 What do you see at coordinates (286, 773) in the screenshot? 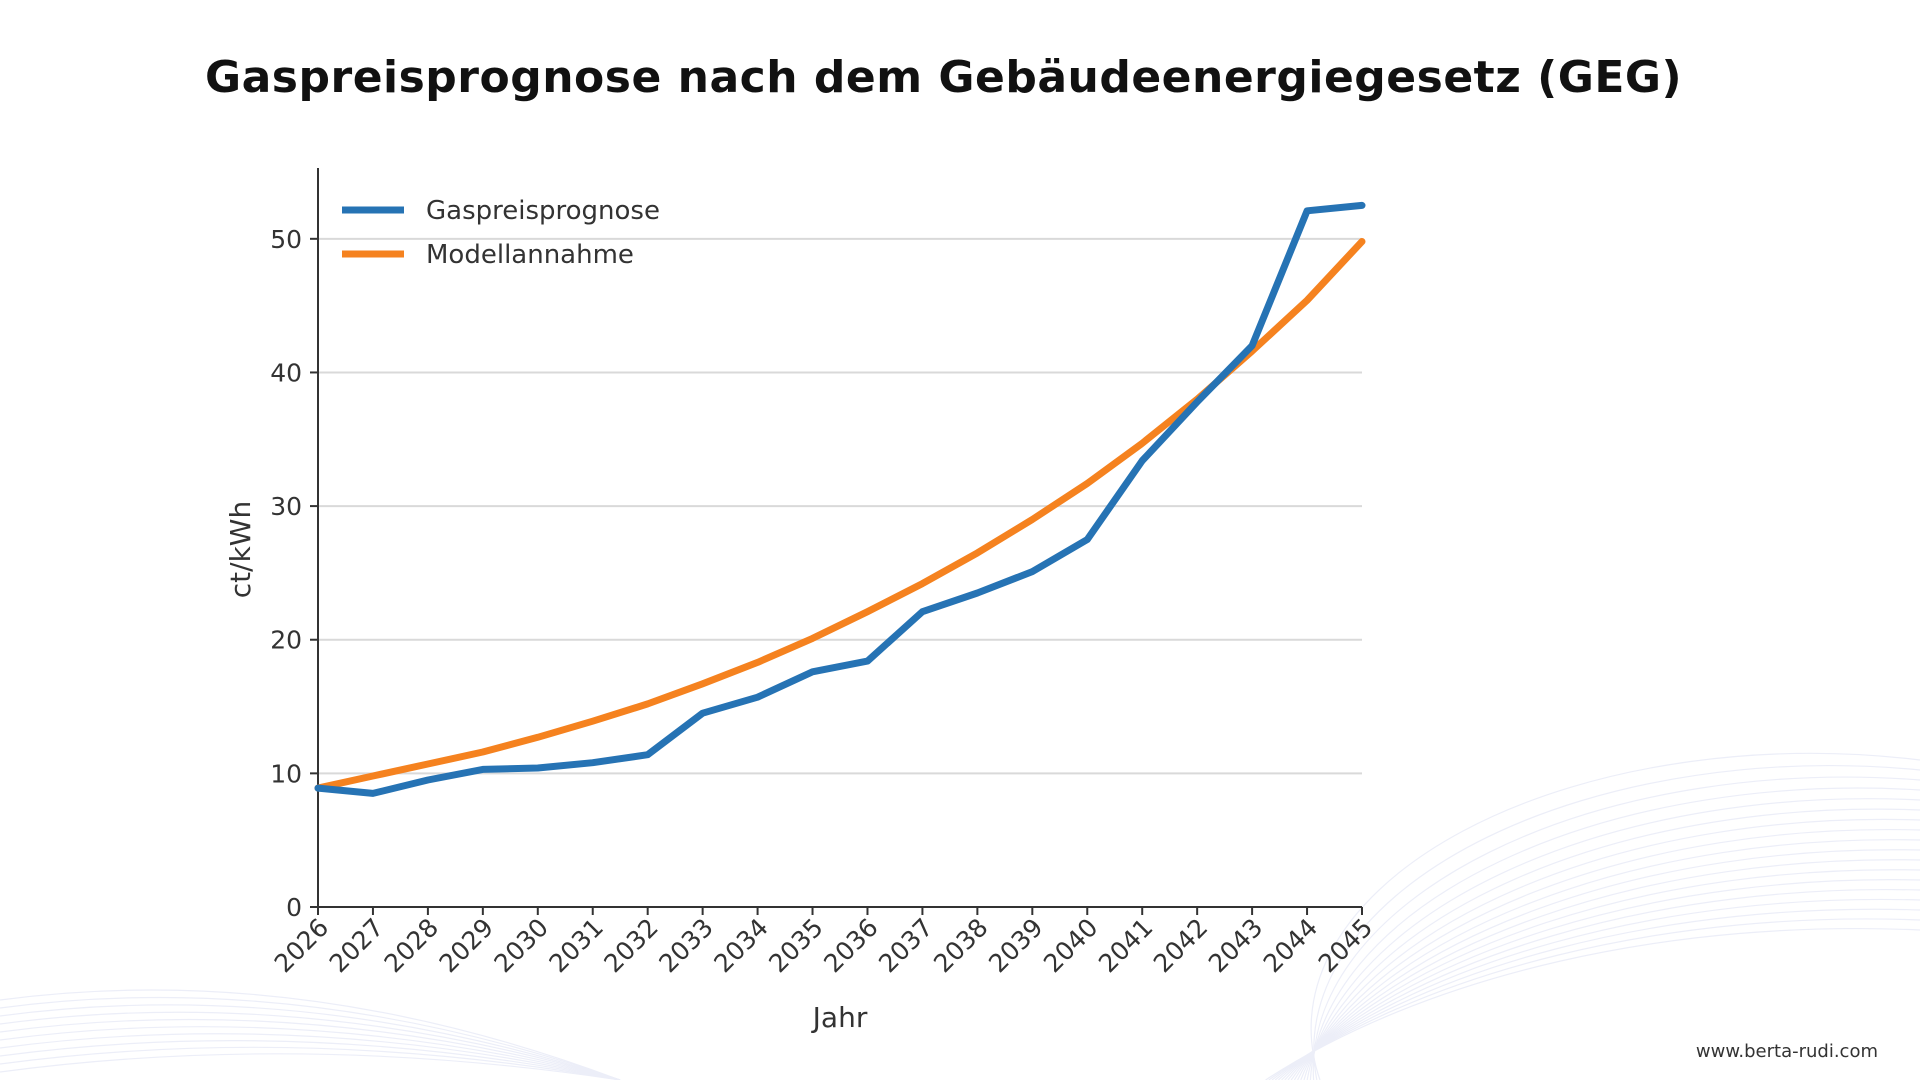
I see `y-tick-label: 10` at bounding box center [286, 773].